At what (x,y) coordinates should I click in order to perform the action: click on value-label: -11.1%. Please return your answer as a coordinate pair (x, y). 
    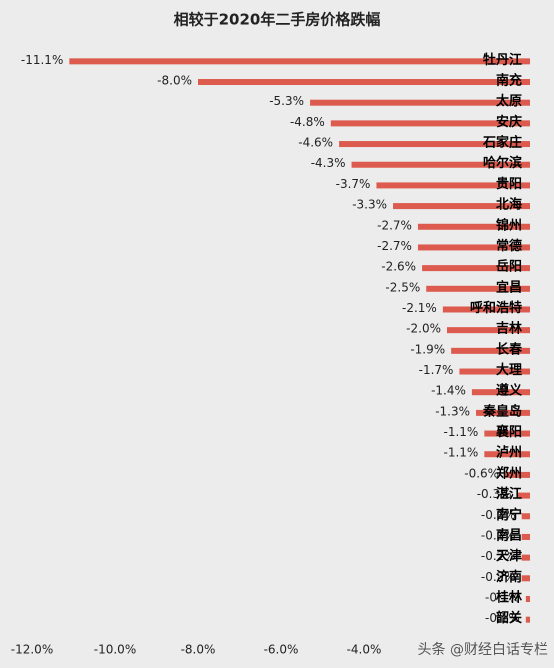
    Looking at the image, I should click on (42, 60).